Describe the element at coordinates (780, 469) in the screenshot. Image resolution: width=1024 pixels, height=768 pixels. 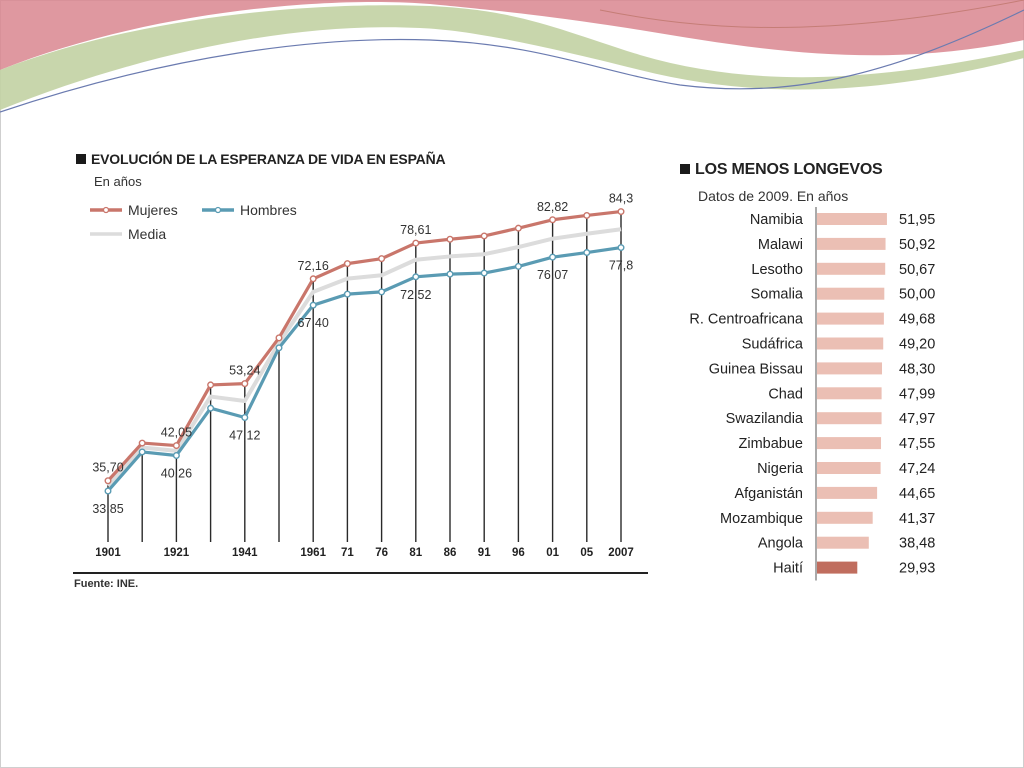
I see `bar-category-label: Nigeria` at that location.